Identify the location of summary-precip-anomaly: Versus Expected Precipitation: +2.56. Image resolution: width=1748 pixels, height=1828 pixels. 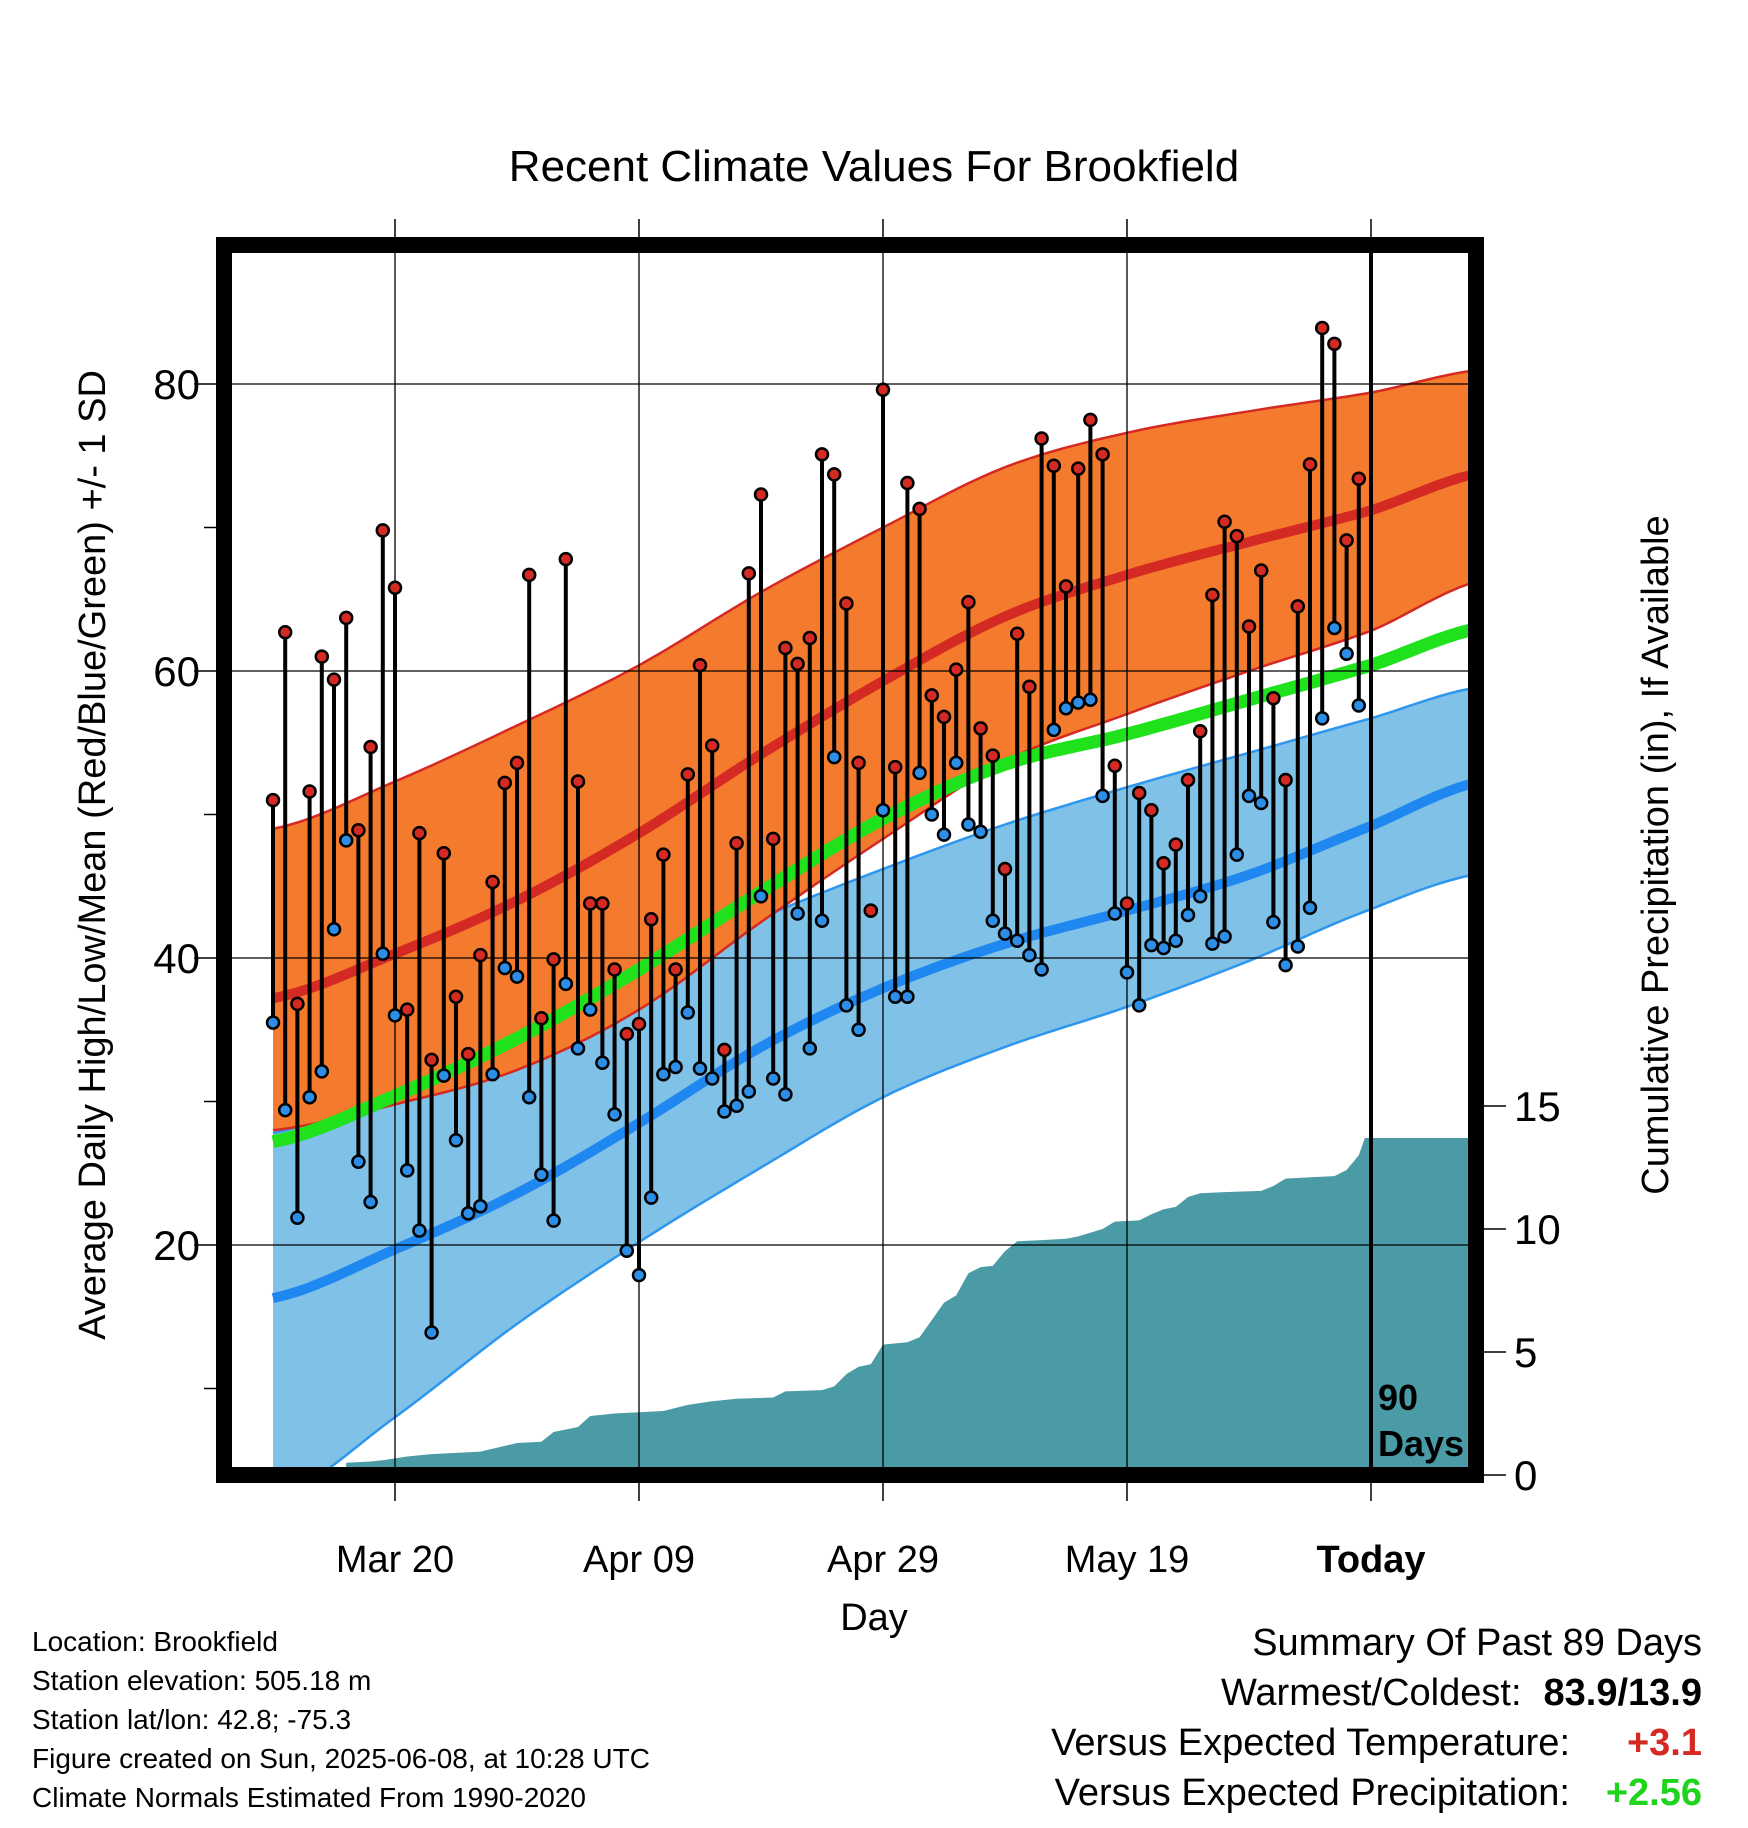
(1376, 1793).